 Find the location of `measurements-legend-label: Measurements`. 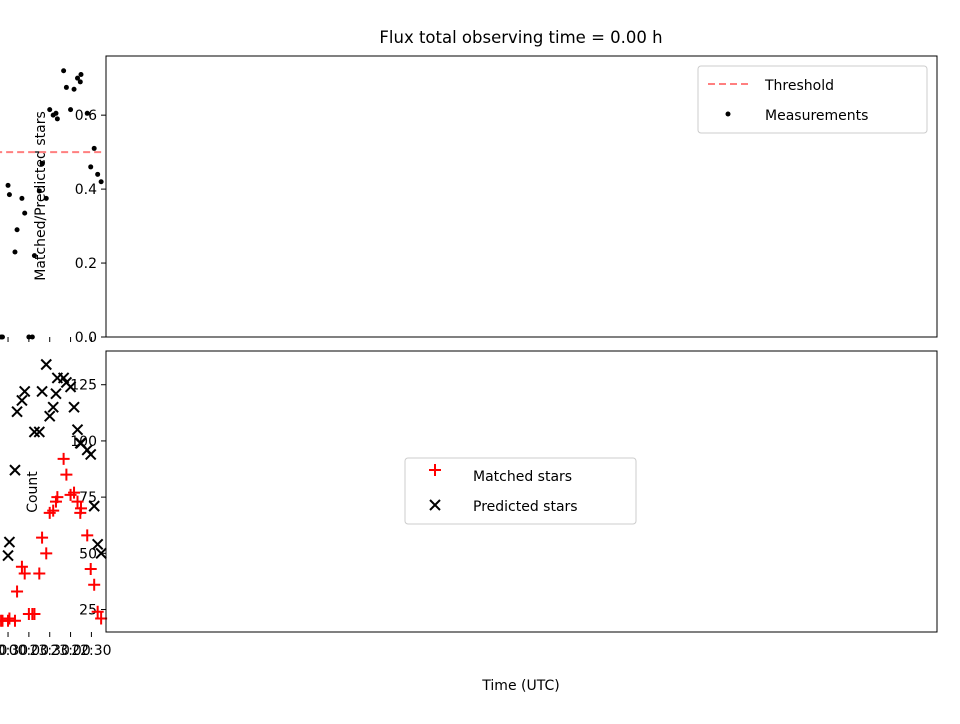

measurements-legend-label: Measurements is located at coordinates (816, 116).